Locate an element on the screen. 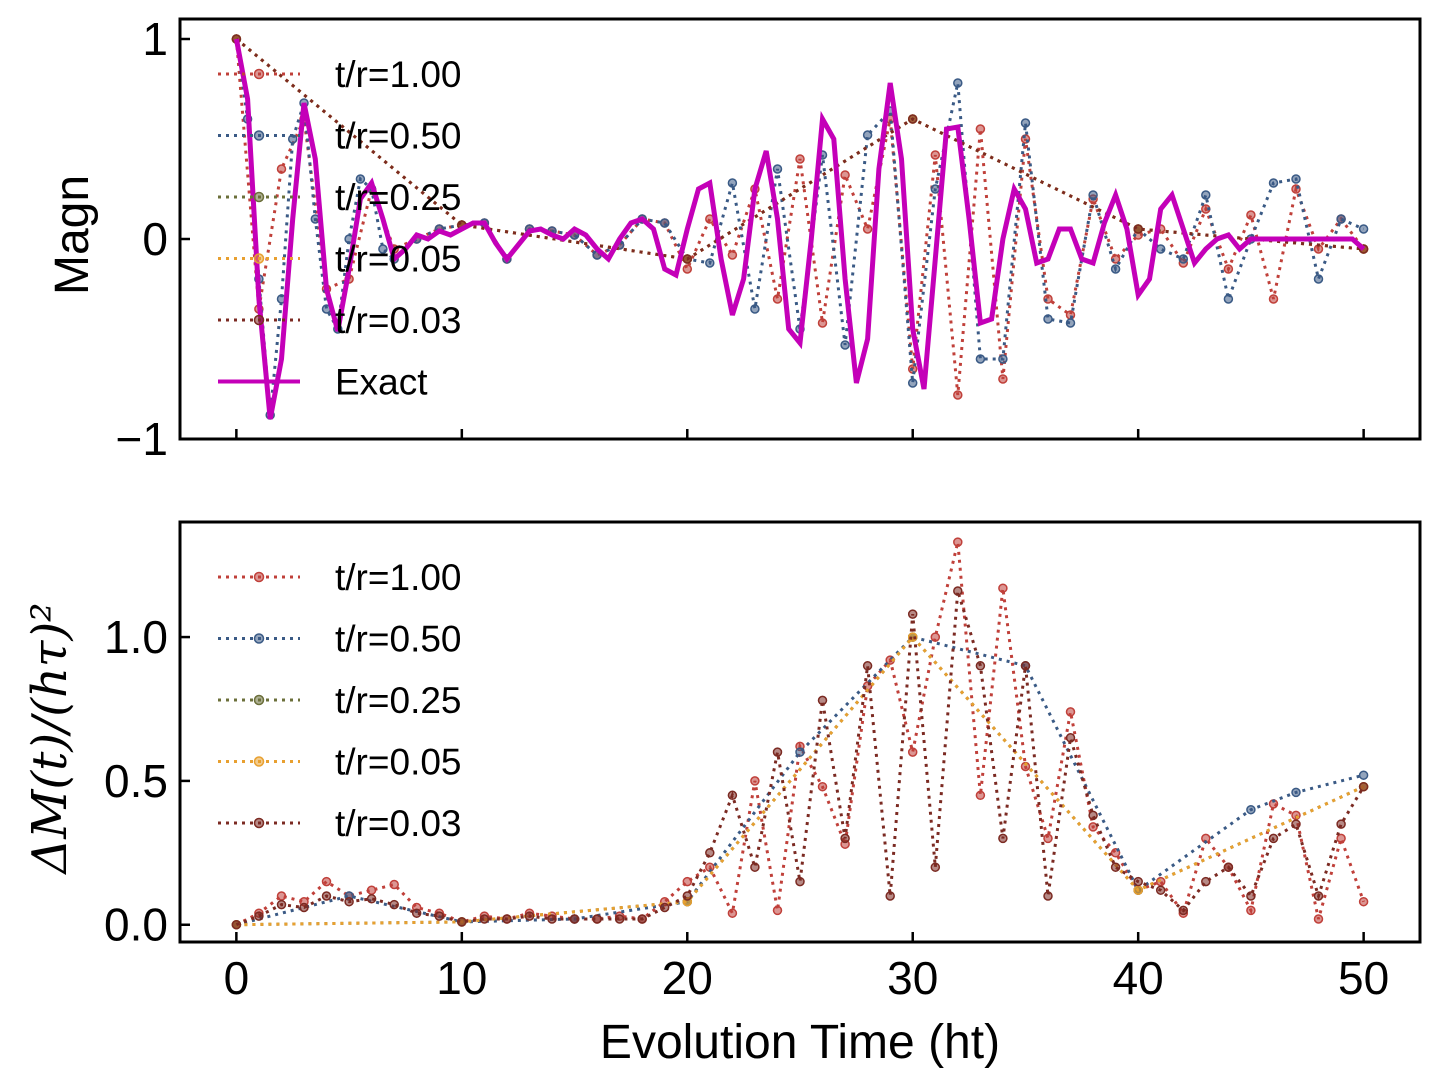 Image resolution: width=1440 pixels, height=1089 pixels. bottom-x-axis-label: Evolution Time (ht) is located at coordinates (800, 1042).